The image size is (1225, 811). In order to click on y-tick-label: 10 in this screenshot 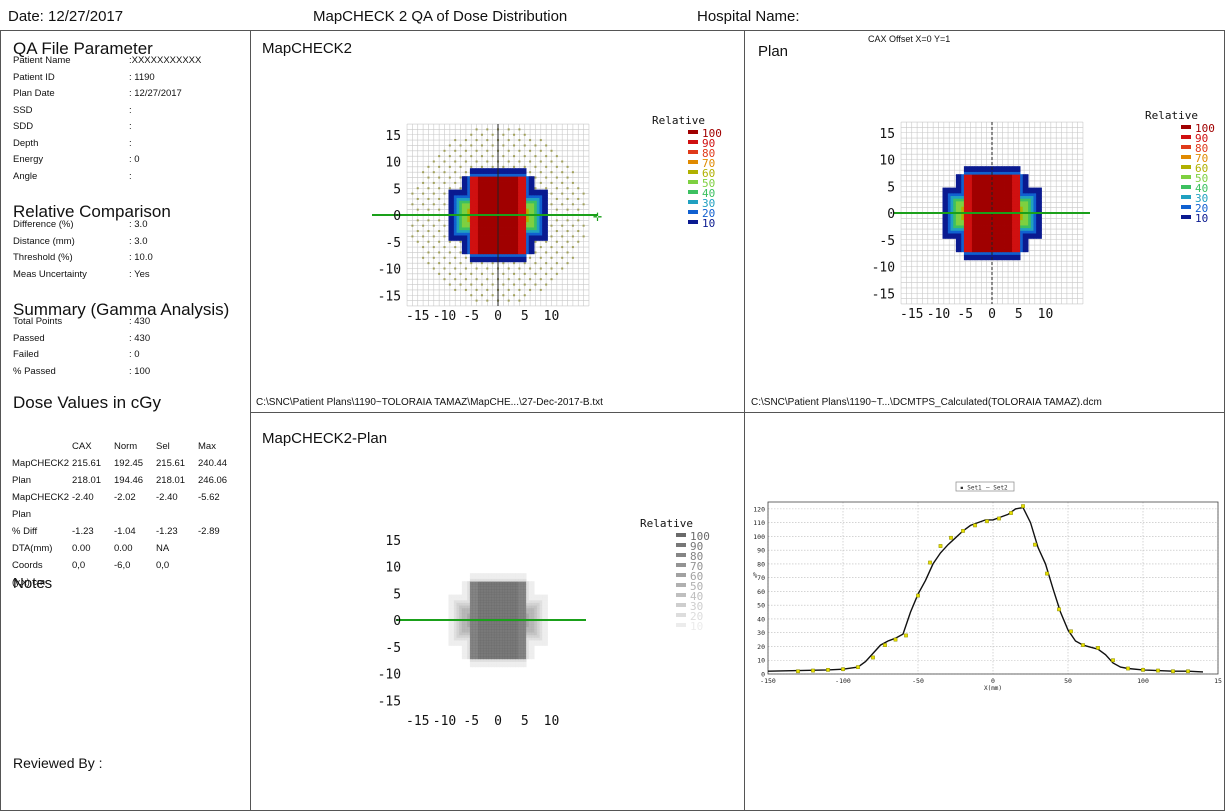, I will do `click(393, 163)`.